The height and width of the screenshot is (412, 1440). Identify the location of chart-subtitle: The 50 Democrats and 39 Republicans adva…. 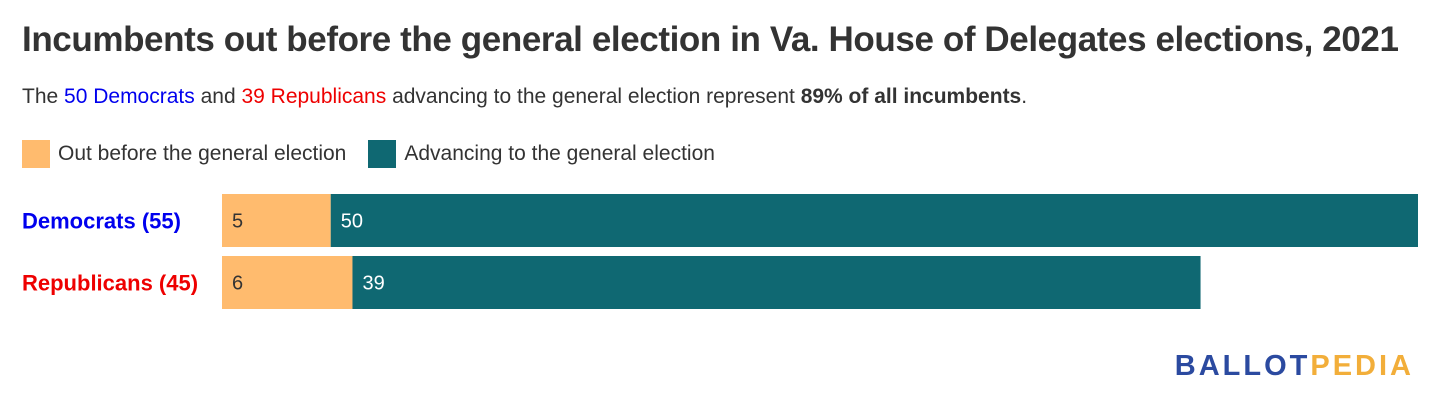
(524, 97).